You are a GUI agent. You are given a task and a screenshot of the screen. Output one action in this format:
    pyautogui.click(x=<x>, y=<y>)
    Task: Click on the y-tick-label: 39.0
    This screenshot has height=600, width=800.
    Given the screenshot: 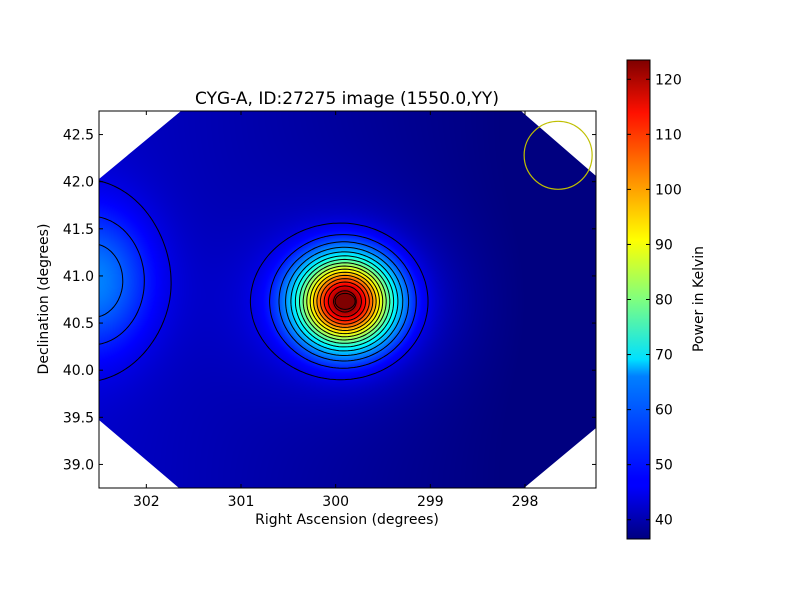 What is the action you would take?
    pyautogui.click(x=78, y=465)
    